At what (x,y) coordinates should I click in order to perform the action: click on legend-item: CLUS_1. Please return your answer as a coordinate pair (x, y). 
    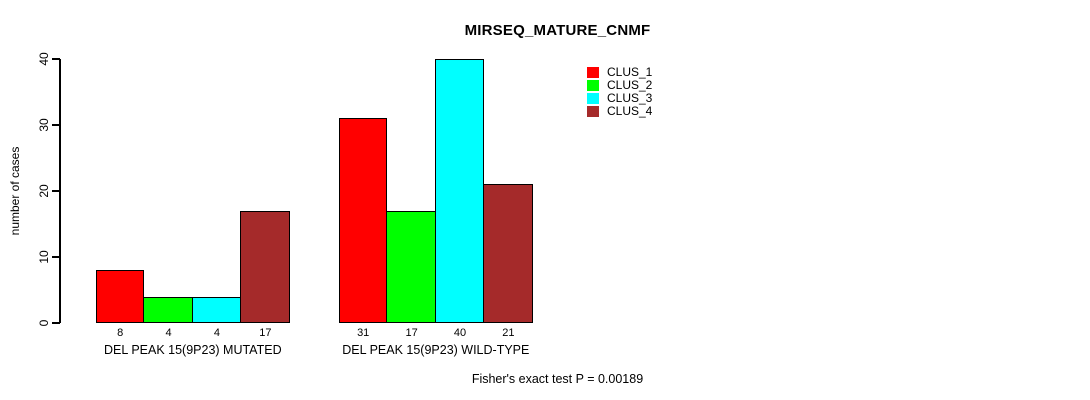
    Looking at the image, I should click on (619, 72).